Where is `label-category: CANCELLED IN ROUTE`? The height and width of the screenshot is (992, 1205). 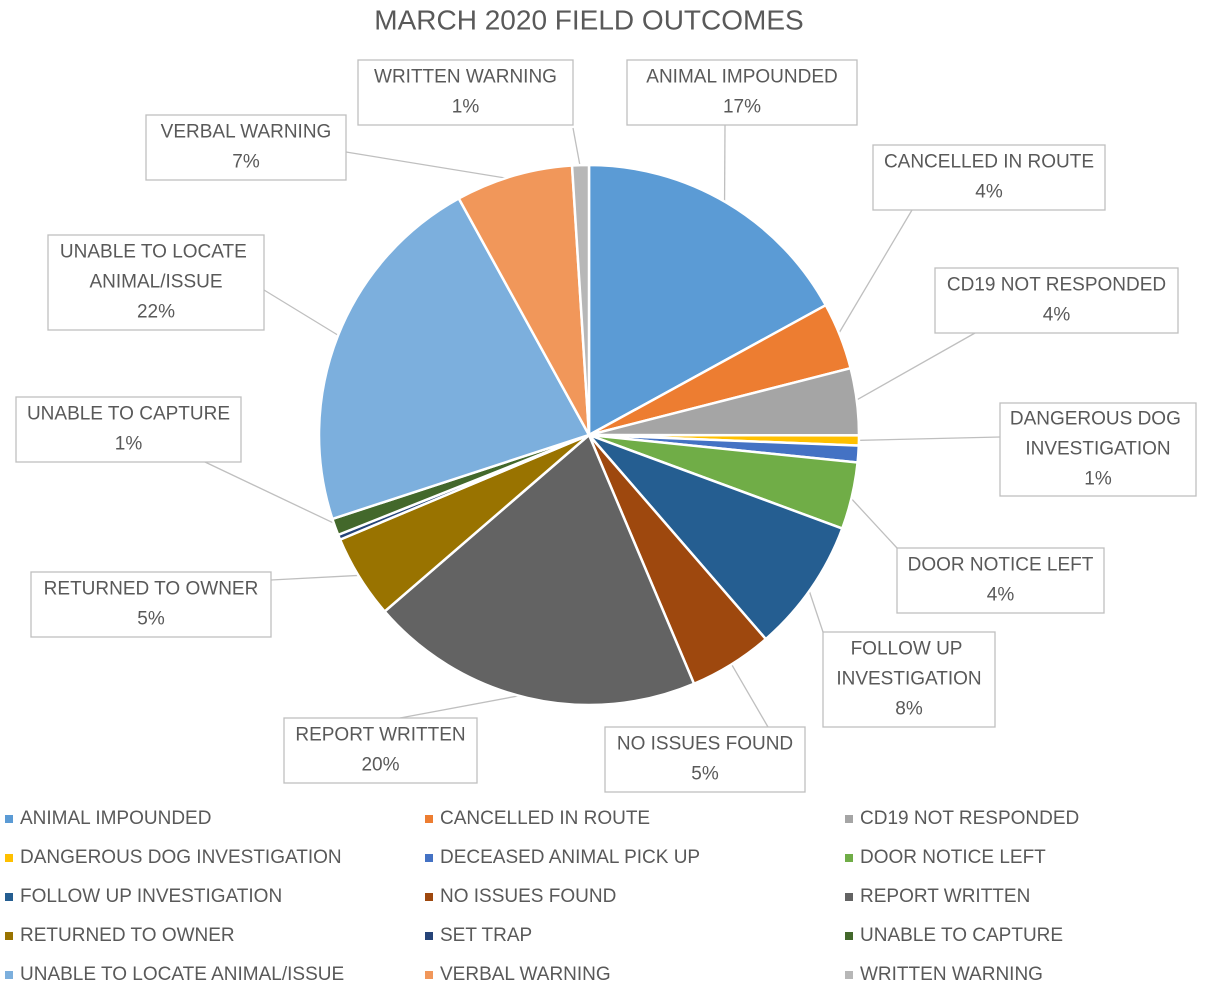 label-category: CANCELLED IN ROUTE is located at coordinates (989, 162).